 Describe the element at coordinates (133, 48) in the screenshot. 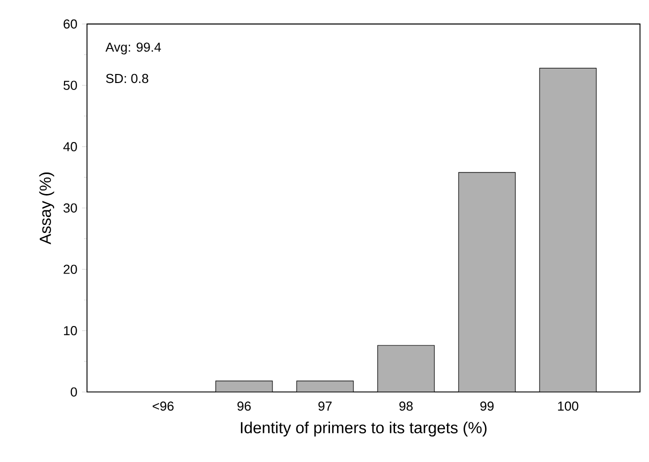

I see `annotation: Avg: 99.4` at that location.